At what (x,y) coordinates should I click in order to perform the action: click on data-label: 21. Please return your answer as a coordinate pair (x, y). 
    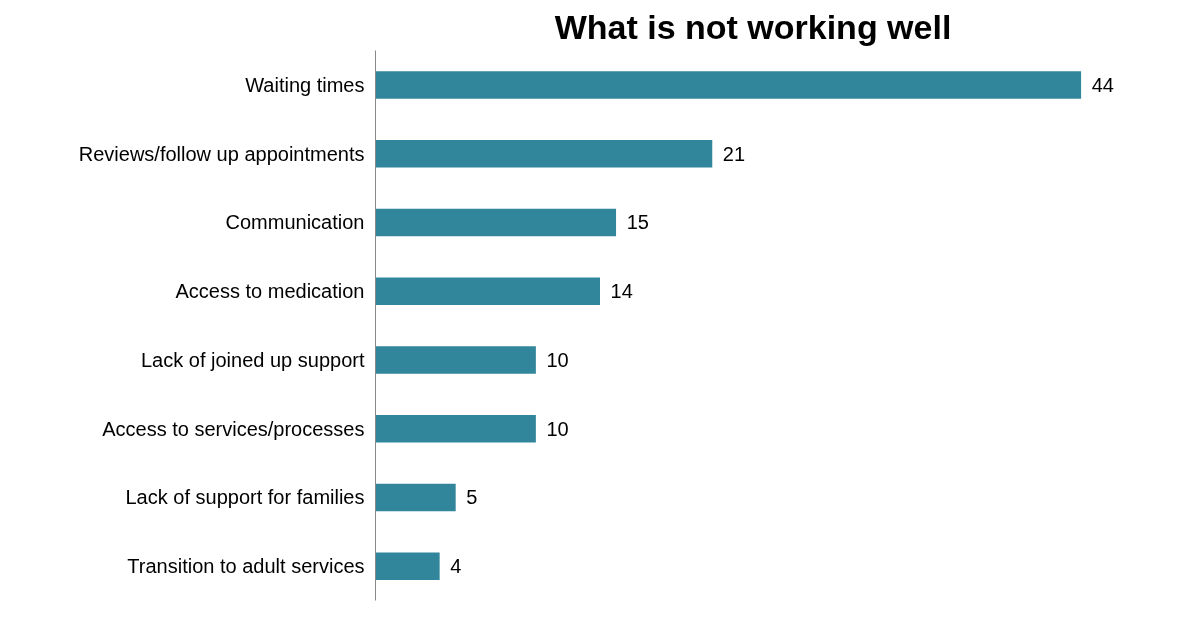
    Looking at the image, I should click on (734, 153).